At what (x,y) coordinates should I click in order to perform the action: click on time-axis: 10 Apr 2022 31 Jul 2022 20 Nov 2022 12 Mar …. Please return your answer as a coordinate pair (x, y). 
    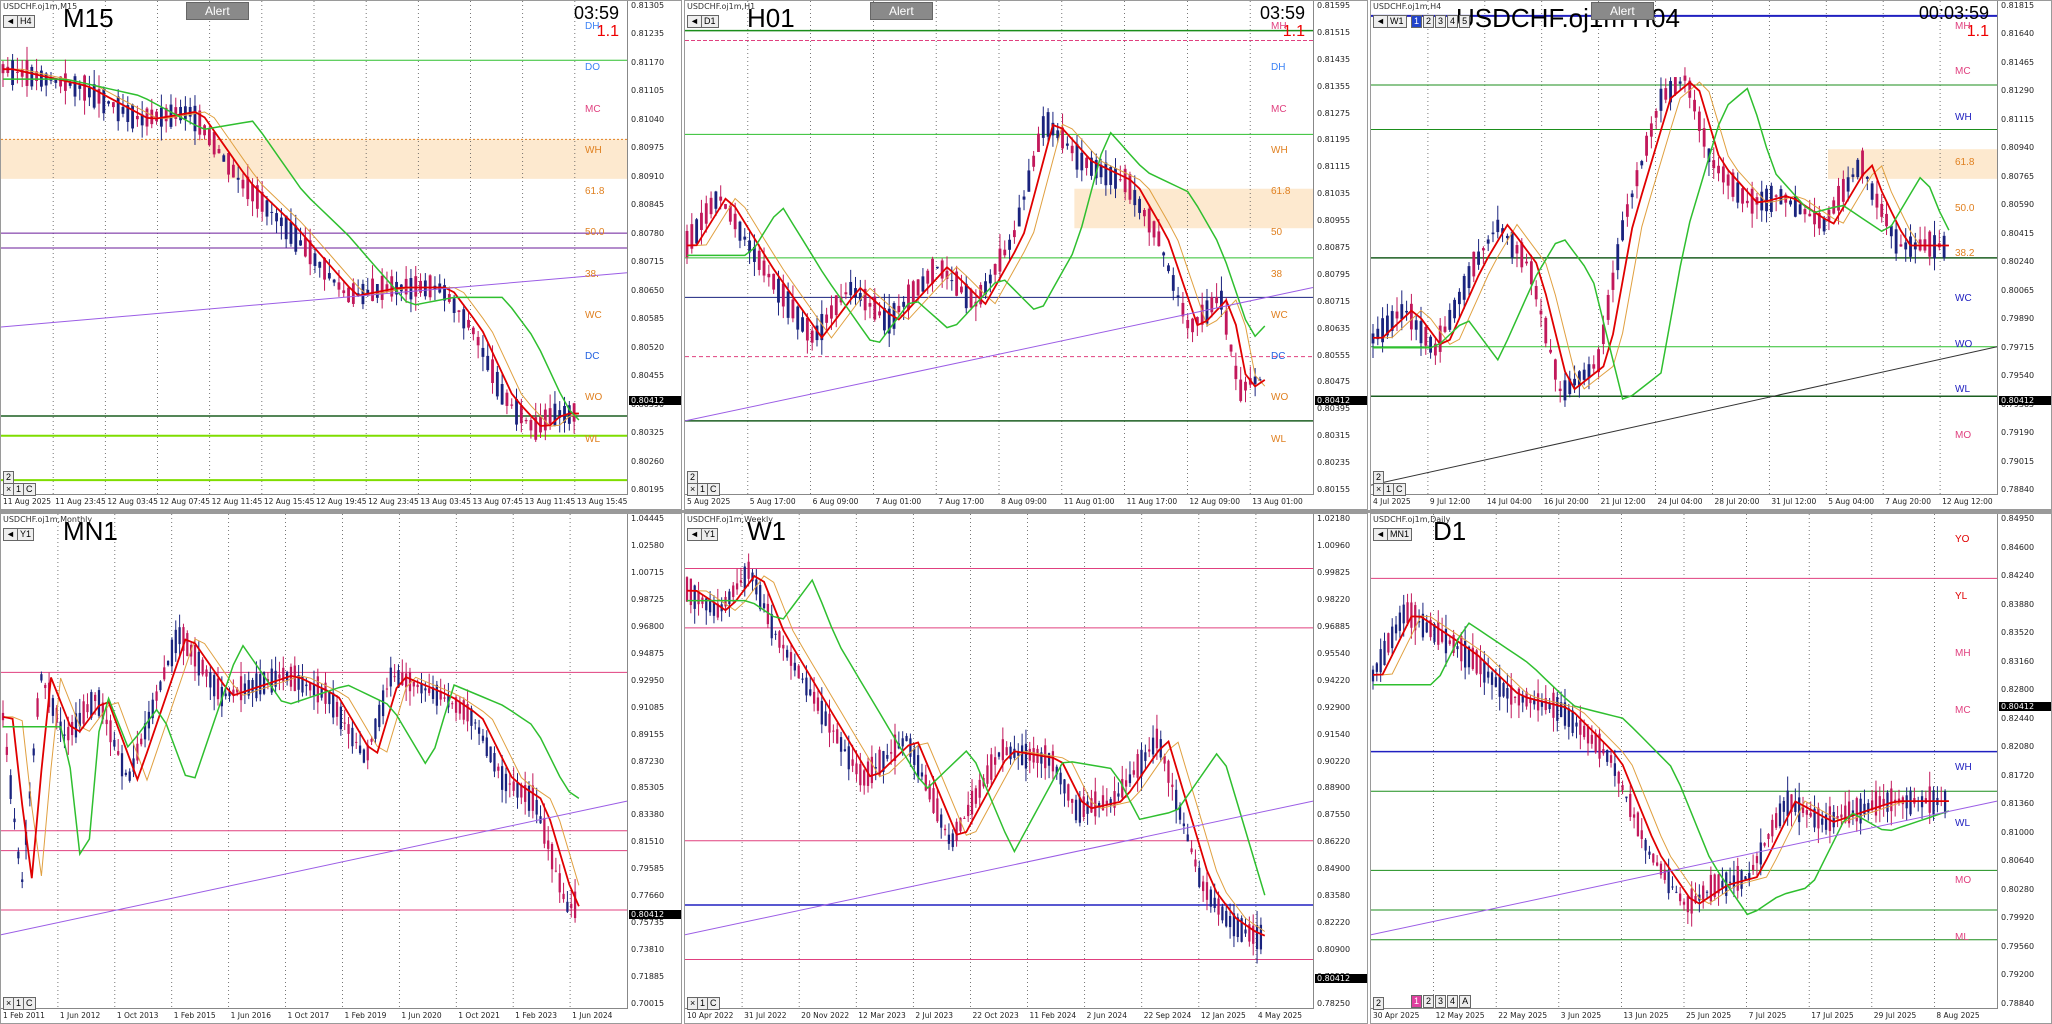
    Looking at the image, I should click on (999, 1015).